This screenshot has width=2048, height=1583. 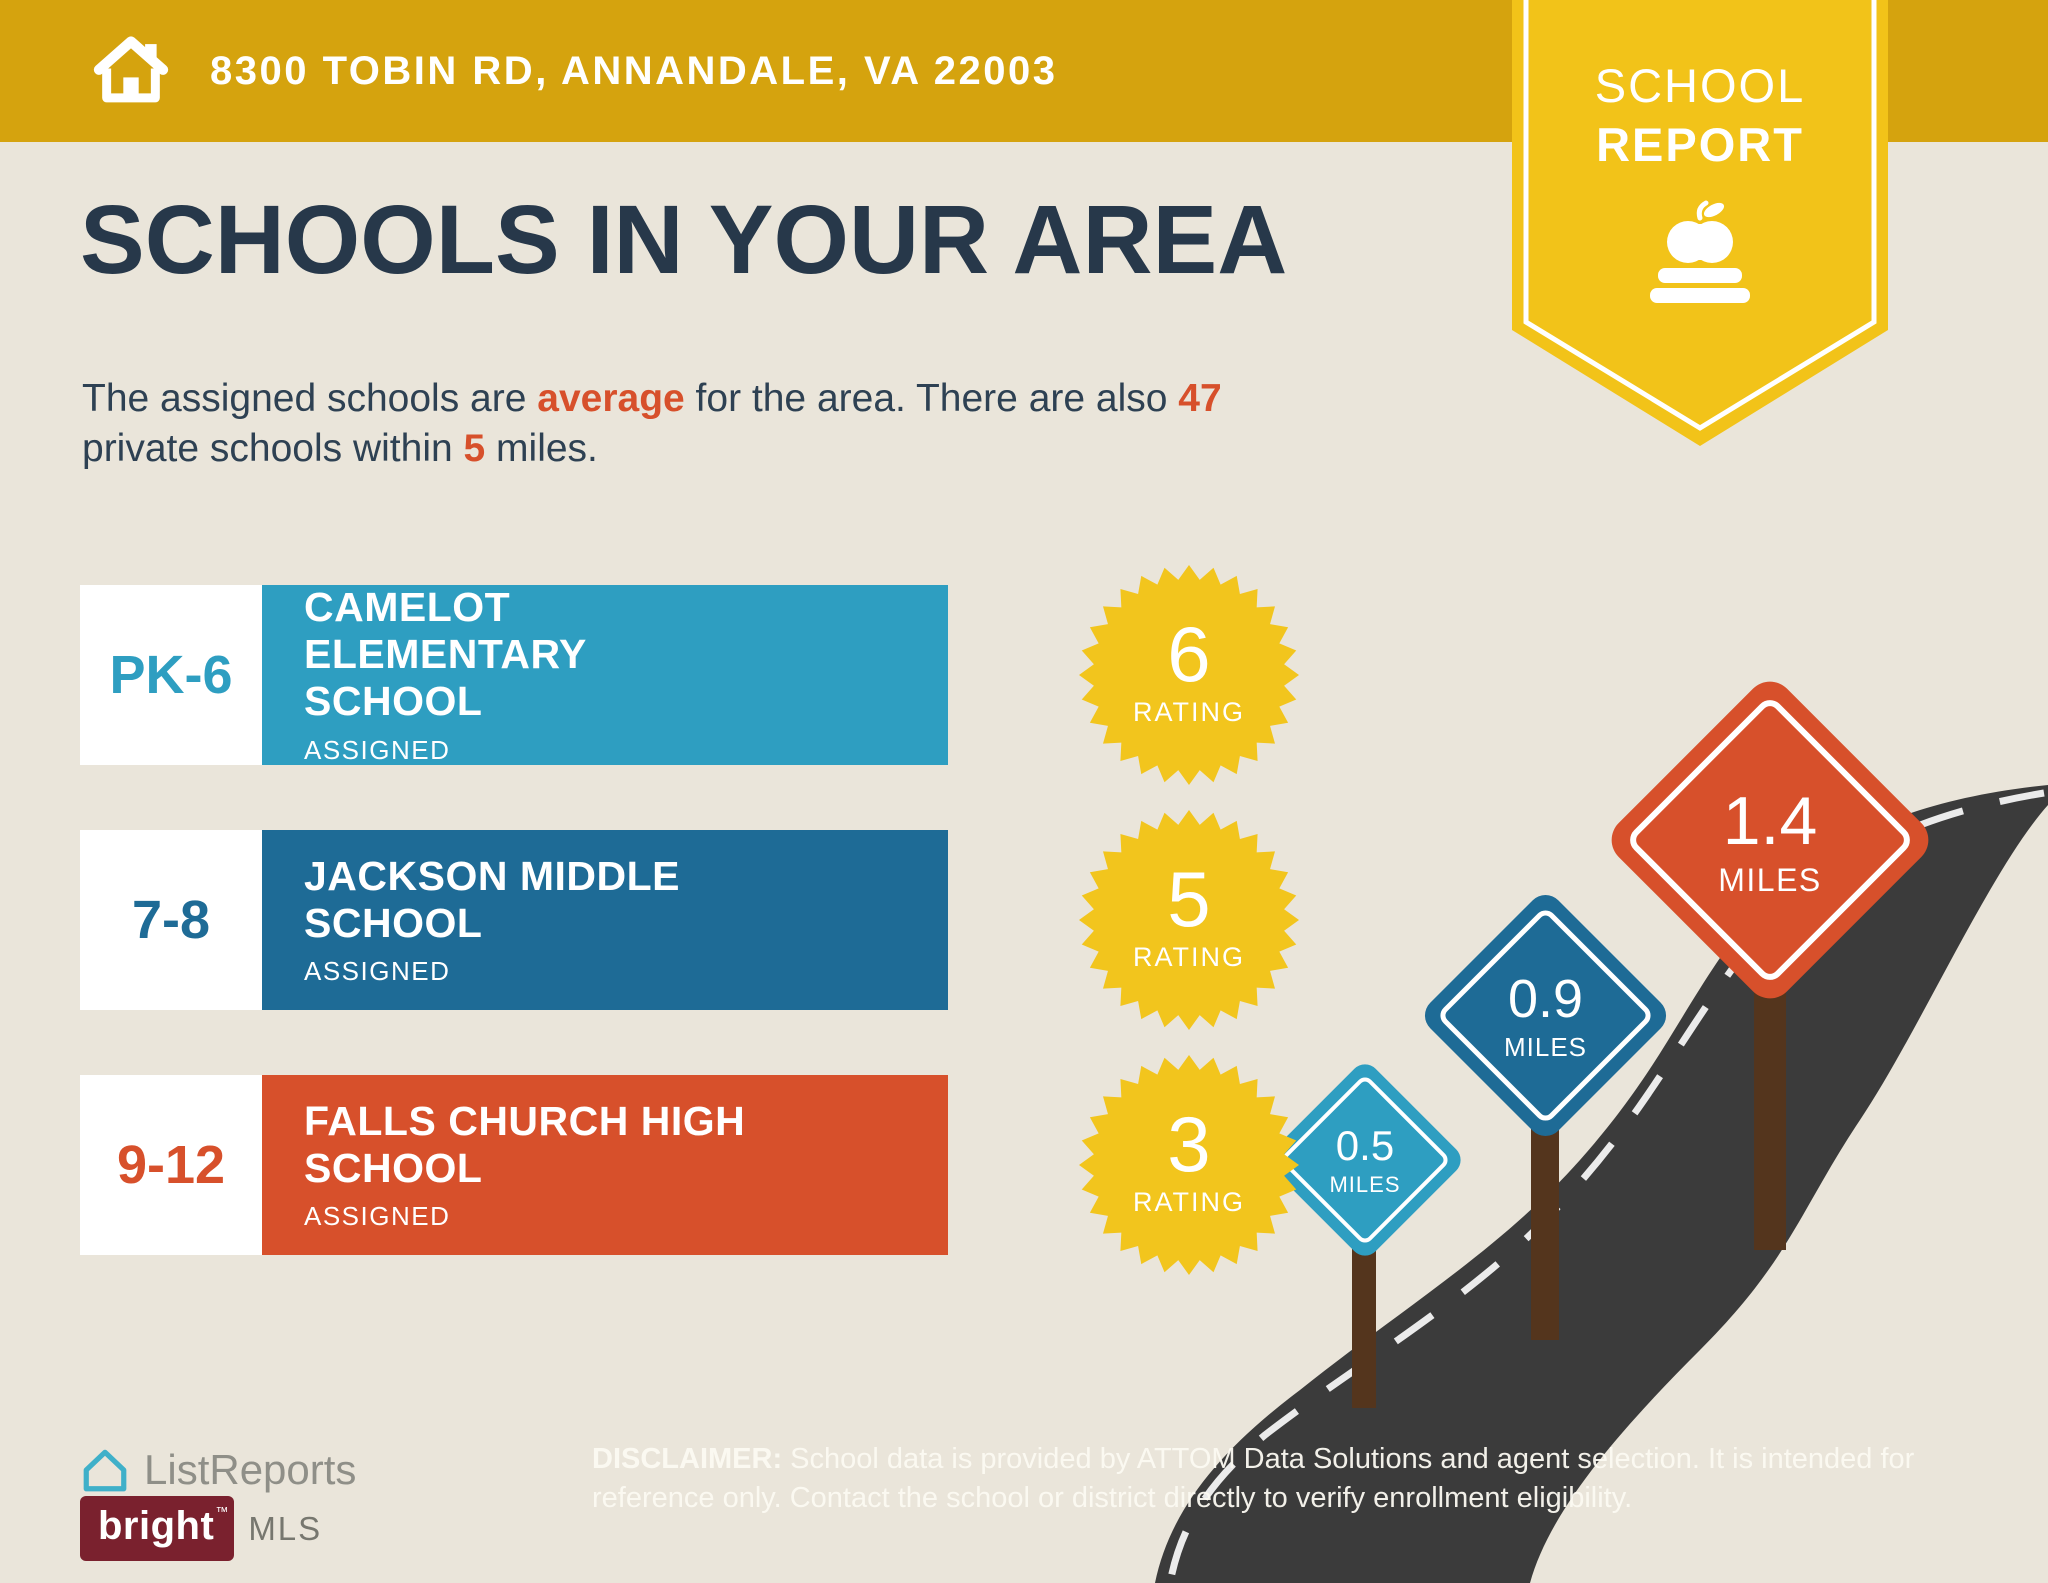 I want to click on subtitle-highlight-count: 47, so click(x=1200, y=398).